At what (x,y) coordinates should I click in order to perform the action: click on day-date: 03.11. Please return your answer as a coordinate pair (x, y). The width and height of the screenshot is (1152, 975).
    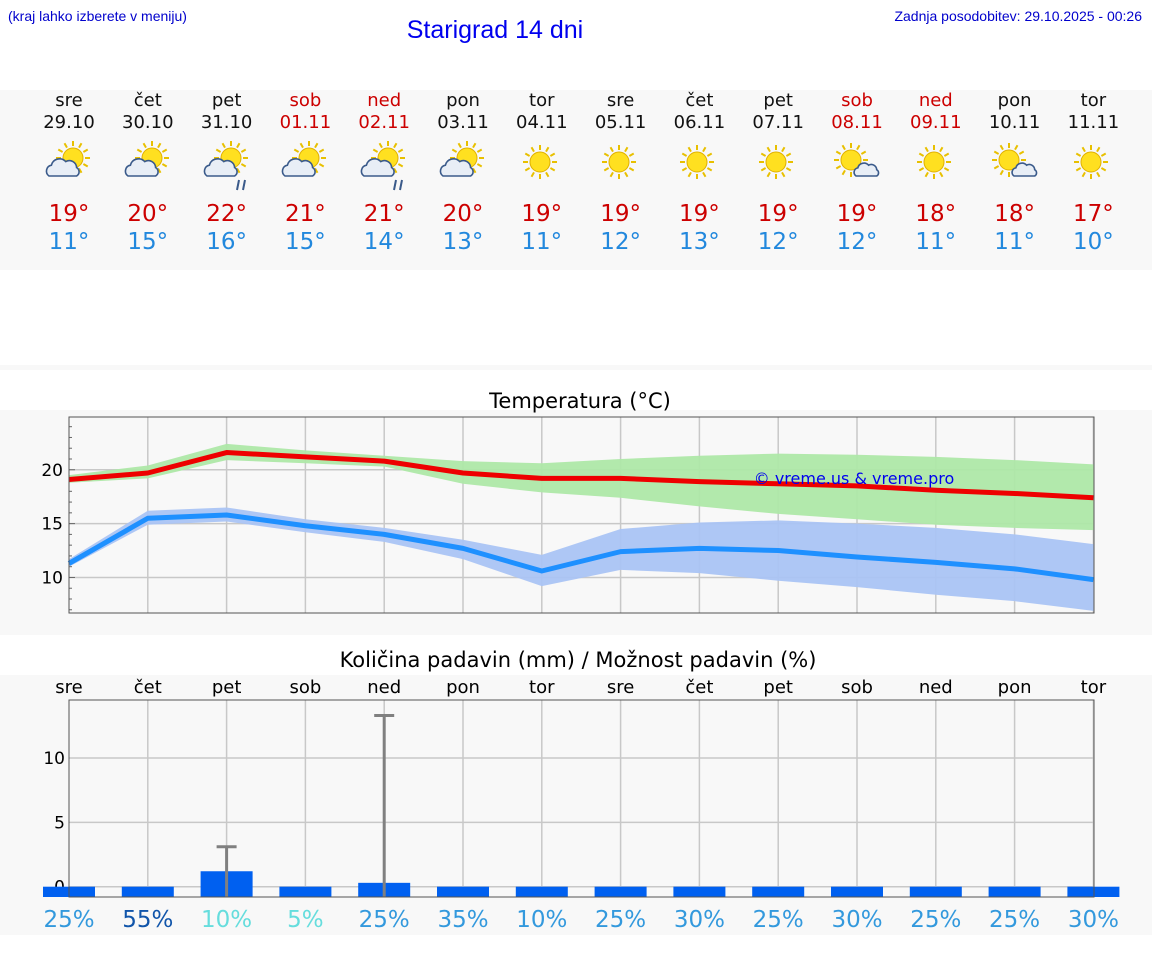
    Looking at the image, I should click on (463, 122).